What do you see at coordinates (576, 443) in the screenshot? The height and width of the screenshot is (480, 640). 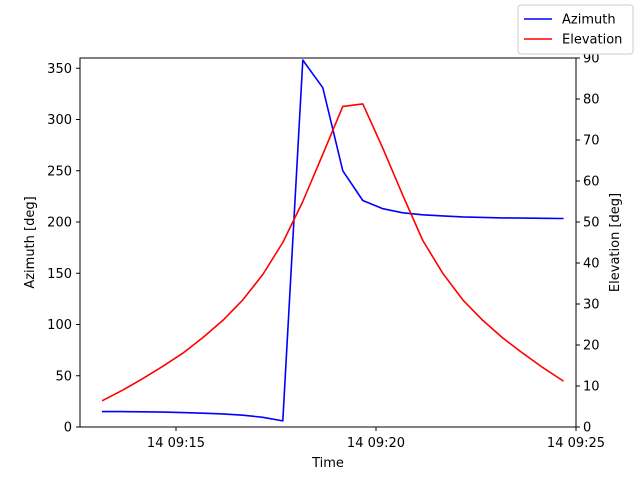 I see `x-tick-label: 14 09:25` at bounding box center [576, 443].